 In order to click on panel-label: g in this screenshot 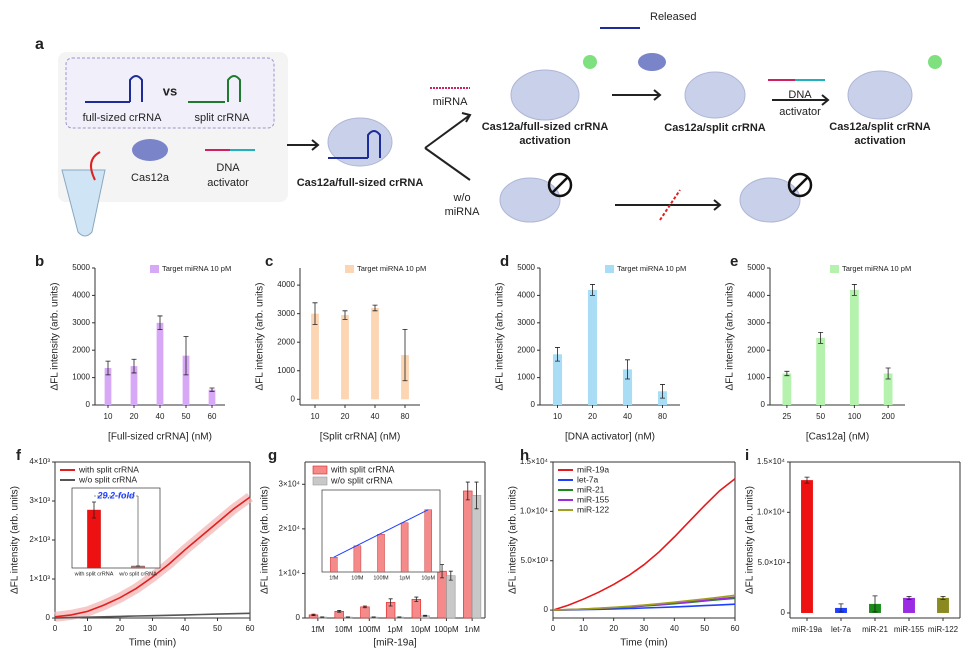, I will do `click(272, 455)`.